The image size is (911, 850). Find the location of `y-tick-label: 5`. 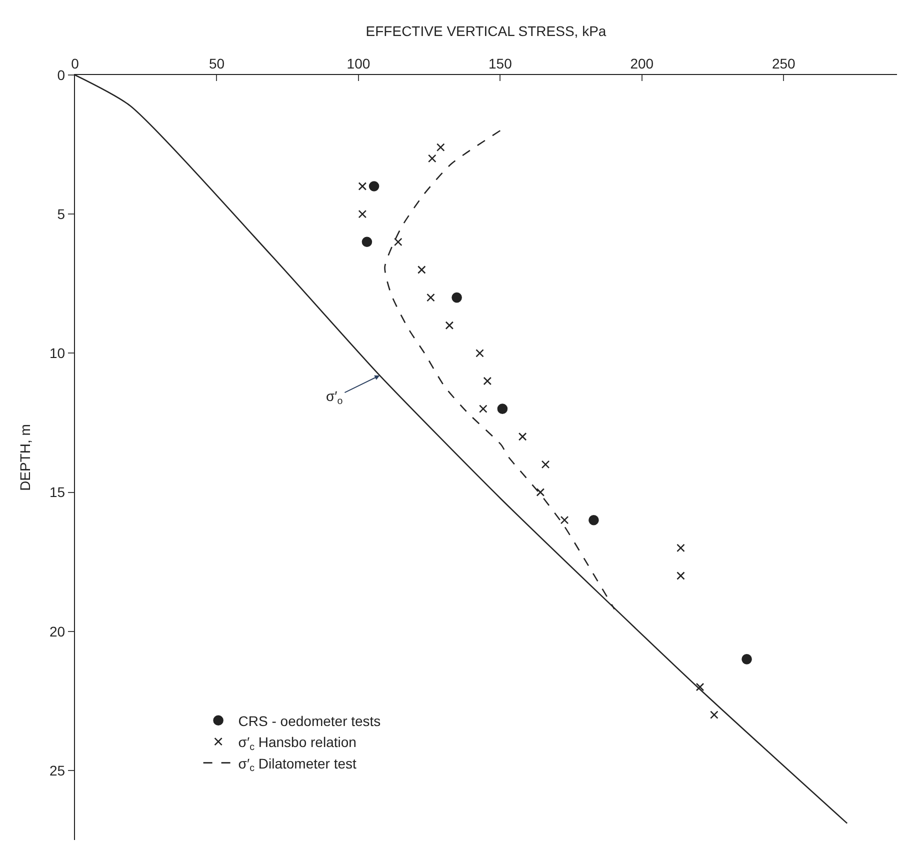

y-tick-label: 5 is located at coordinates (61, 214).